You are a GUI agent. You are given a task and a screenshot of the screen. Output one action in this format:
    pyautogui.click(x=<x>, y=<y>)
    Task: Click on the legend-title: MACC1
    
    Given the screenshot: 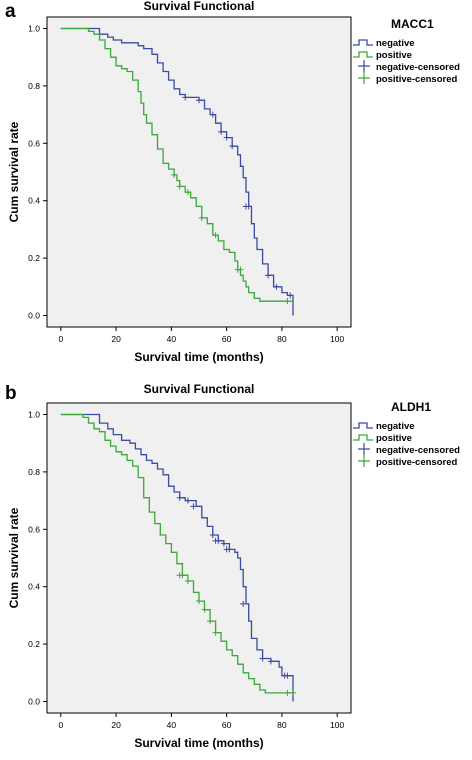 What is the action you would take?
    pyautogui.click(x=412, y=24)
    